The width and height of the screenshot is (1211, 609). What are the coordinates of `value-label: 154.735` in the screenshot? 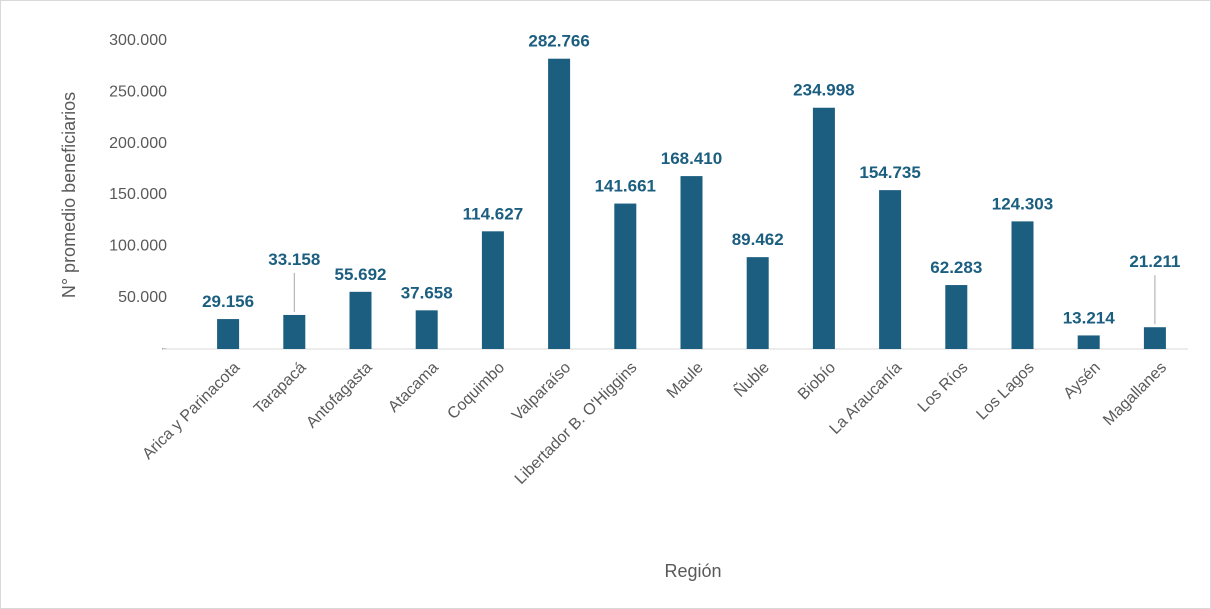 It's located at (889, 172).